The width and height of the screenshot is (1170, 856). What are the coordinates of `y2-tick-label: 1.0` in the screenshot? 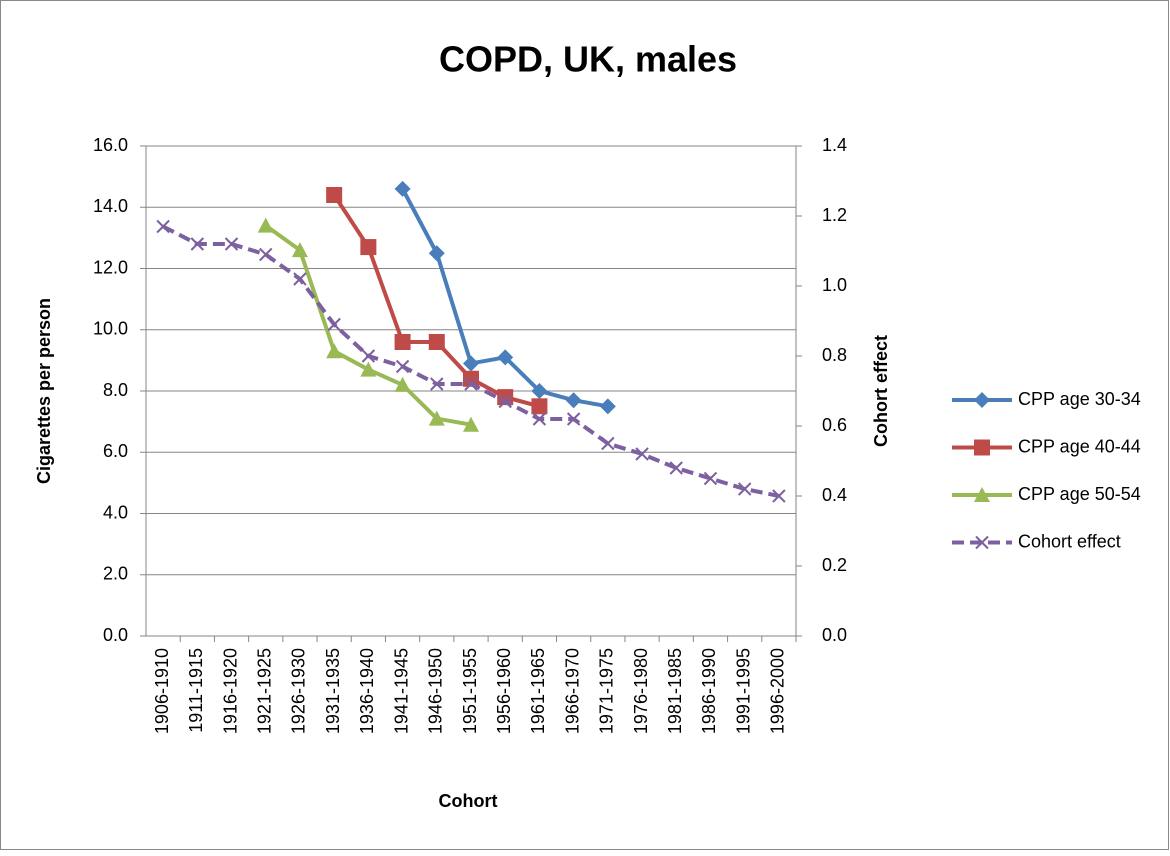 It's located at (834, 285).